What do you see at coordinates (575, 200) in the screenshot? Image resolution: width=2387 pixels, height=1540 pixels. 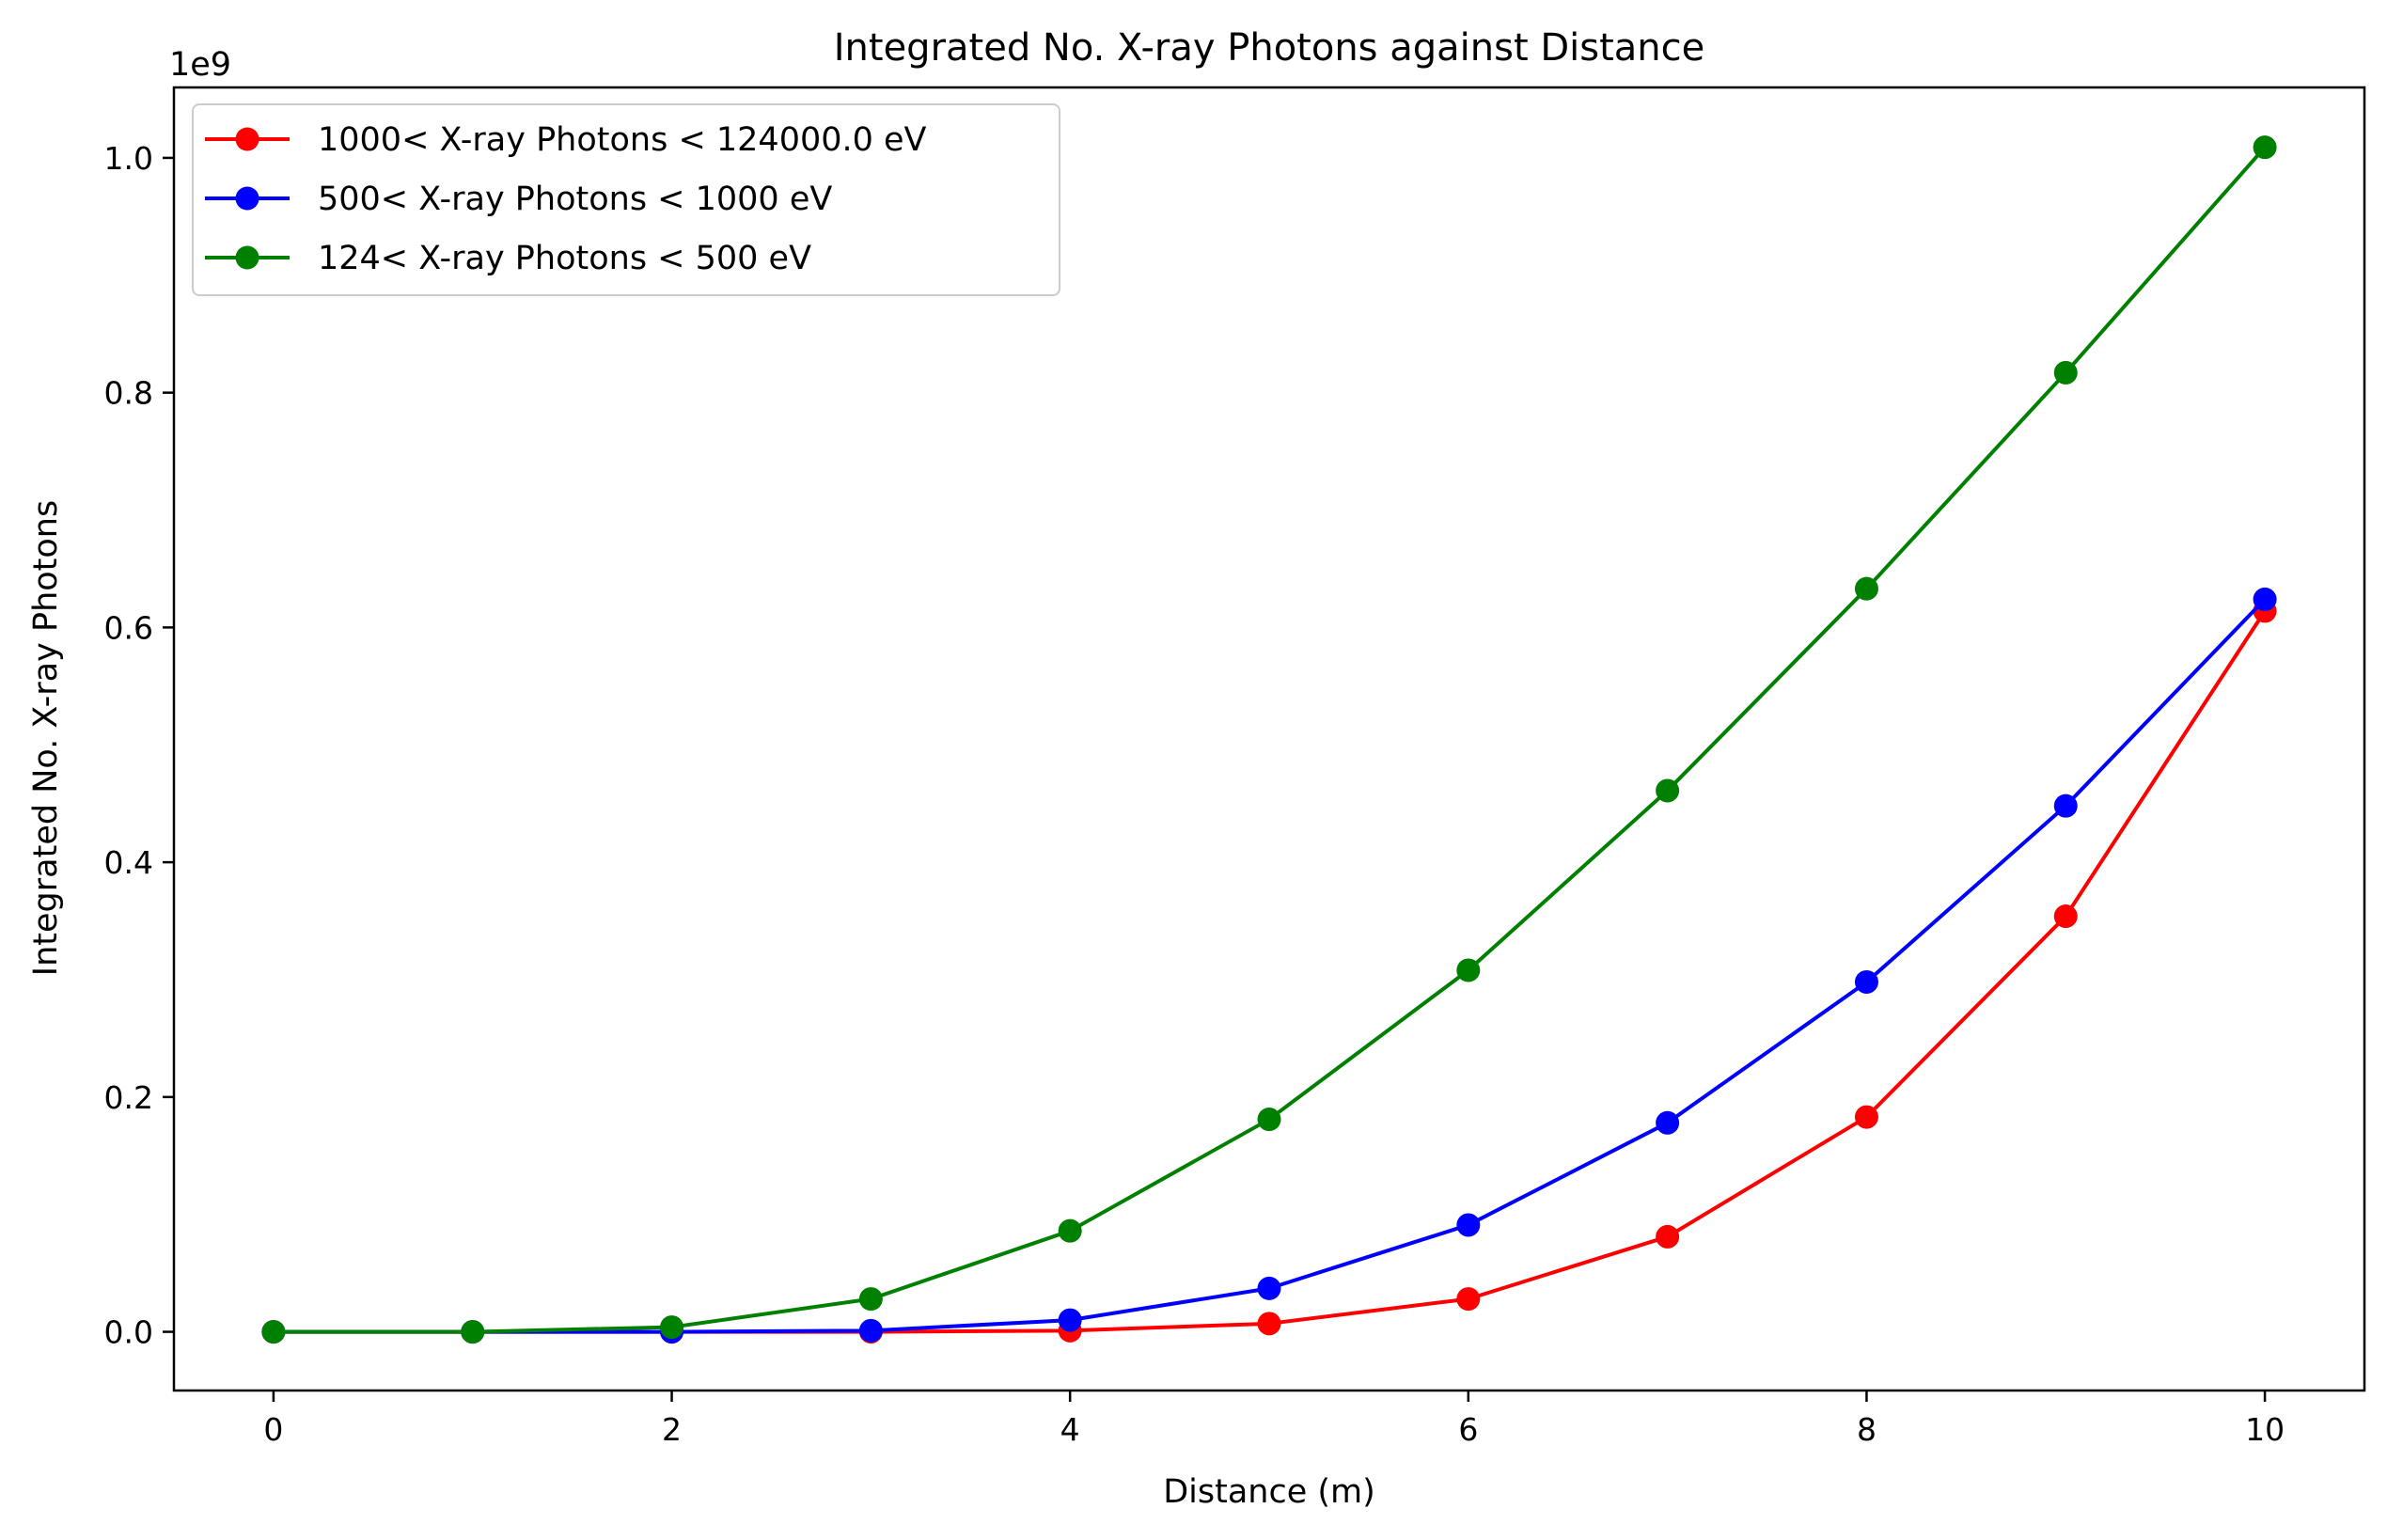 I see `legend-label: 500< X-ray Photons < 1000 eV` at bounding box center [575, 200].